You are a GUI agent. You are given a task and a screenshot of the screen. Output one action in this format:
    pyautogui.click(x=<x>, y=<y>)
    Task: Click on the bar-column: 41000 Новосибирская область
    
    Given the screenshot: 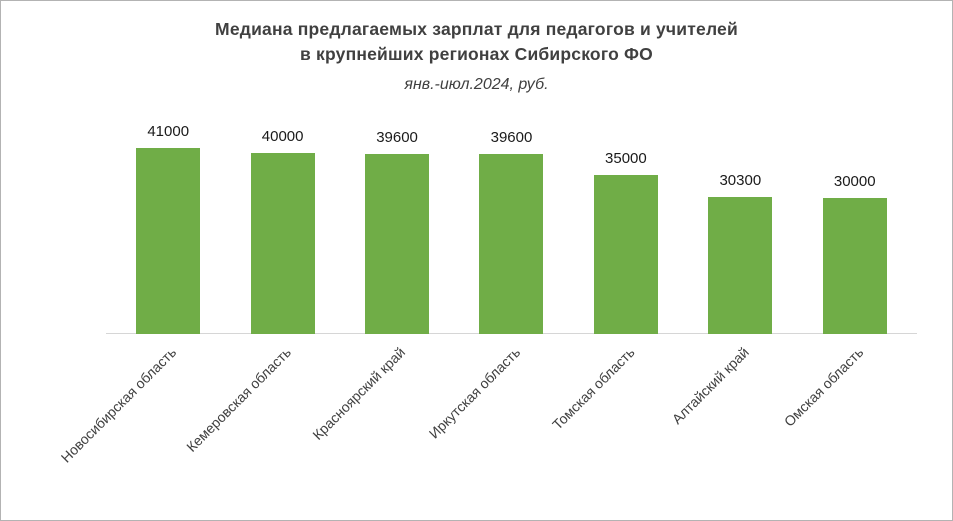 What is the action you would take?
    pyautogui.click(x=141, y=286)
    